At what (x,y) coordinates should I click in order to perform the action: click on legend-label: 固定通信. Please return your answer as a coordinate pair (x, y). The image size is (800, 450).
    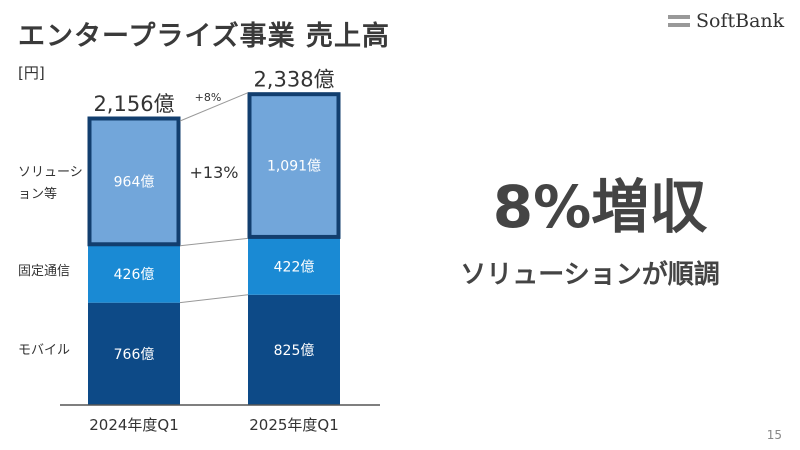
    Looking at the image, I should click on (44, 271).